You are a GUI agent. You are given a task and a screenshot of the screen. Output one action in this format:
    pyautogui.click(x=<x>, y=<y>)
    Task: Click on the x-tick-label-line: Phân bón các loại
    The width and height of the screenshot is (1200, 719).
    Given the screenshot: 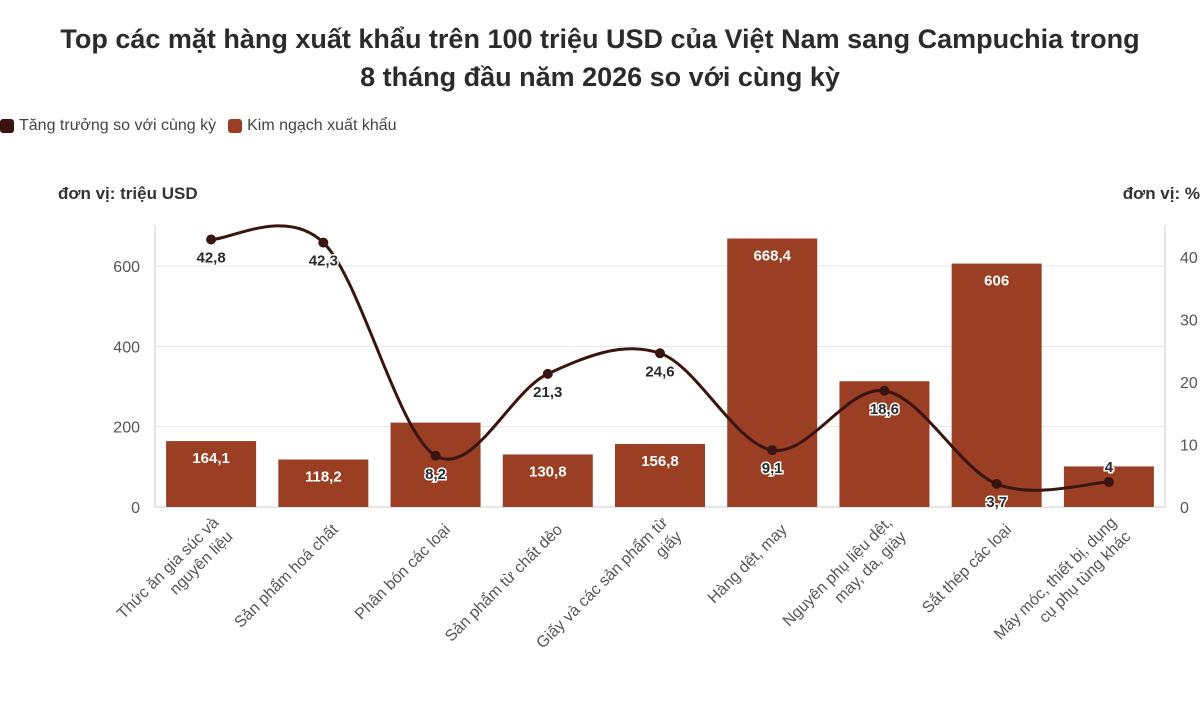 What is the action you would take?
    pyautogui.click(x=403, y=572)
    